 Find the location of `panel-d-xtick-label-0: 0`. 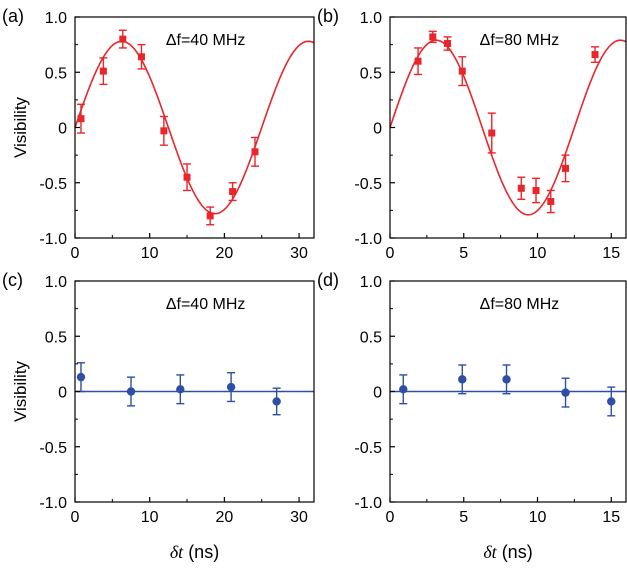

panel-d-xtick-label-0: 0 is located at coordinates (390, 517).